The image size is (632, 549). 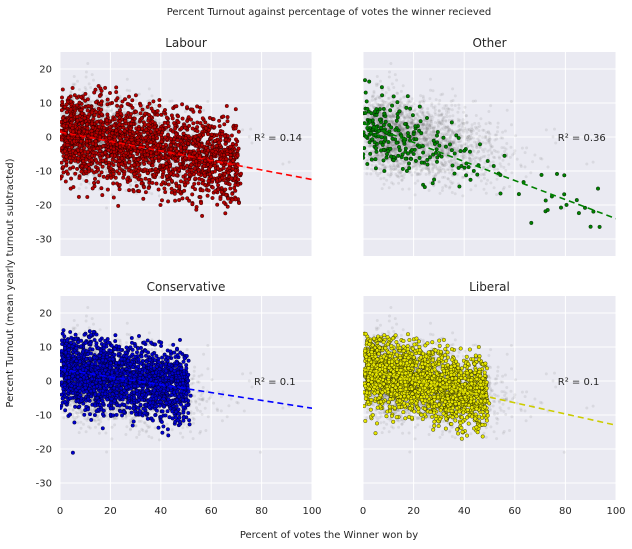 What do you see at coordinates (44, 206) in the screenshot?
I see `y-tick-label: -20` at bounding box center [44, 206].